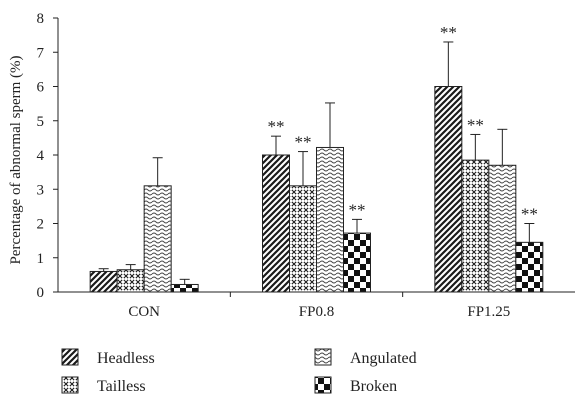 This screenshot has width=586, height=402. What do you see at coordinates (41, 19) in the screenshot?
I see `y-tick-label: 8` at bounding box center [41, 19].